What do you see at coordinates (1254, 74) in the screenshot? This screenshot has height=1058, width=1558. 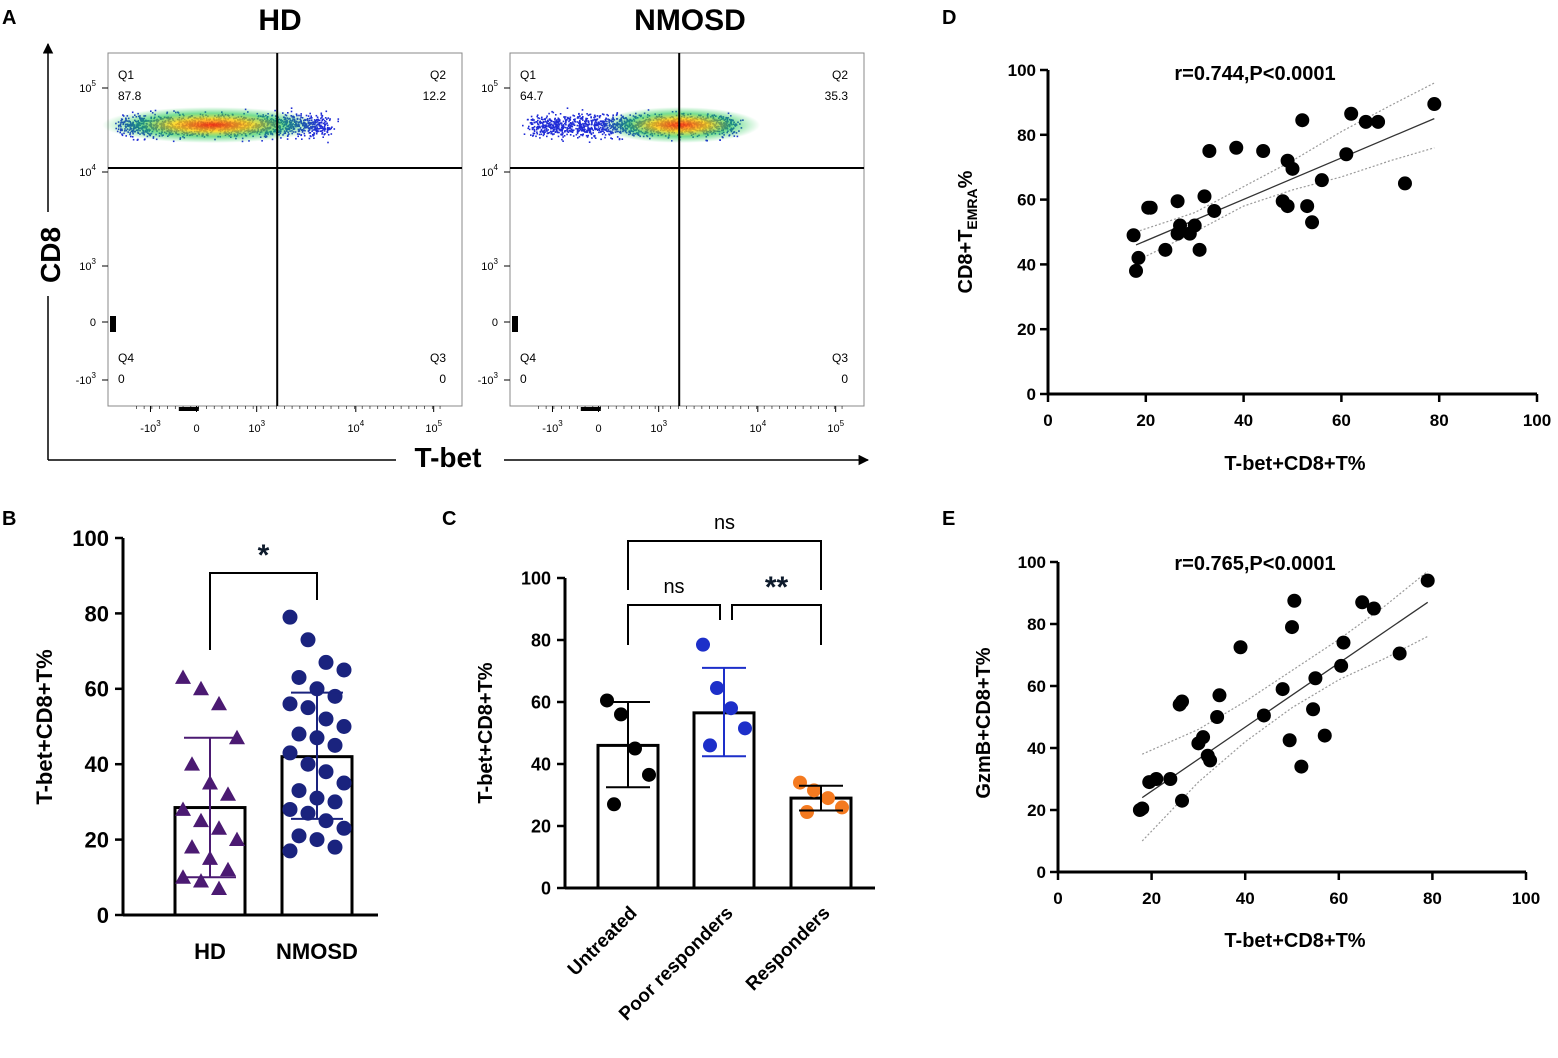 I see `panel-d-title: r=0.744,P<0.0001` at bounding box center [1254, 74].